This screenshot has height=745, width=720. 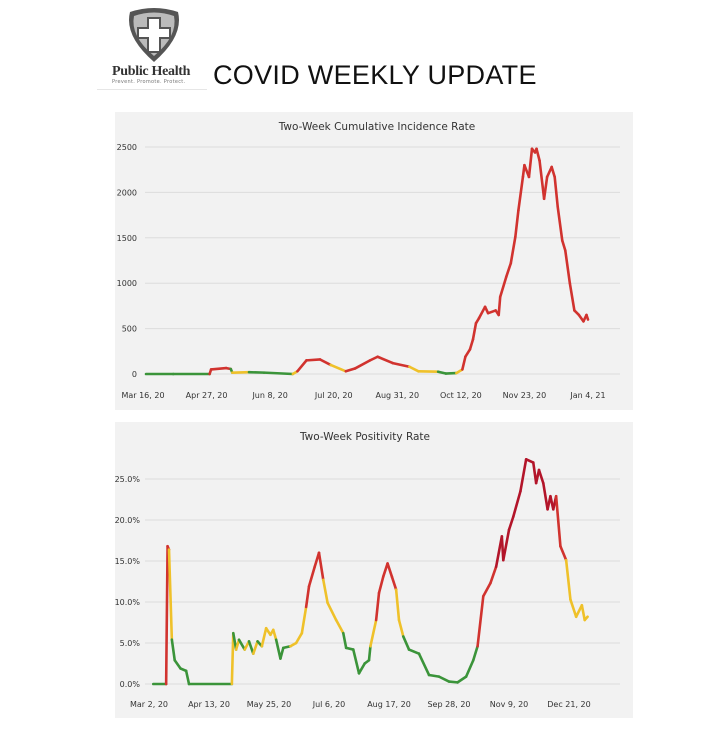 What do you see at coordinates (207, 395) in the screenshot?
I see `x-tick-label: Apr 27, 20` at bounding box center [207, 395].